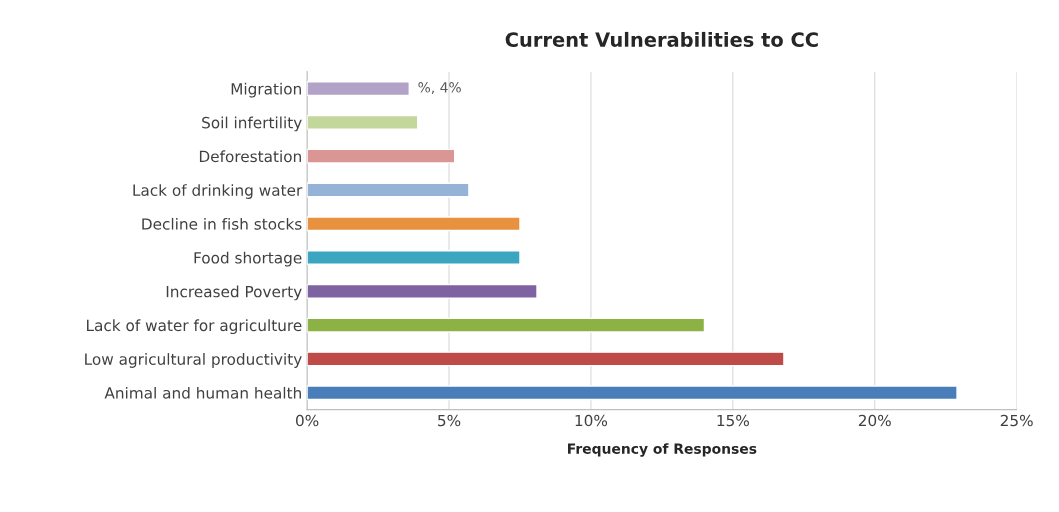 The image size is (1059, 512). What do you see at coordinates (248, 259) in the screenshot?
I see `y-tick-label: Food shortage` at bounding box center [248, 259].